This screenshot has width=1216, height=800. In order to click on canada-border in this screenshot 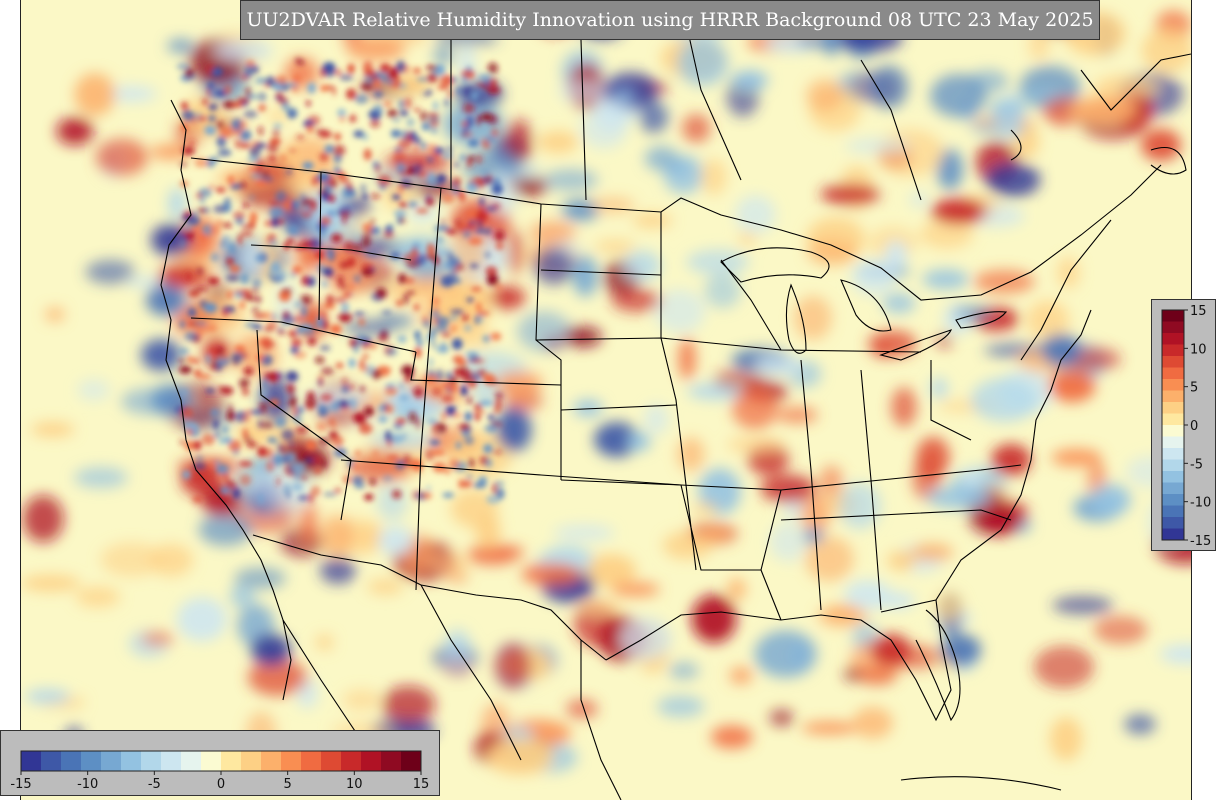, I will do `click(676, 229)`.